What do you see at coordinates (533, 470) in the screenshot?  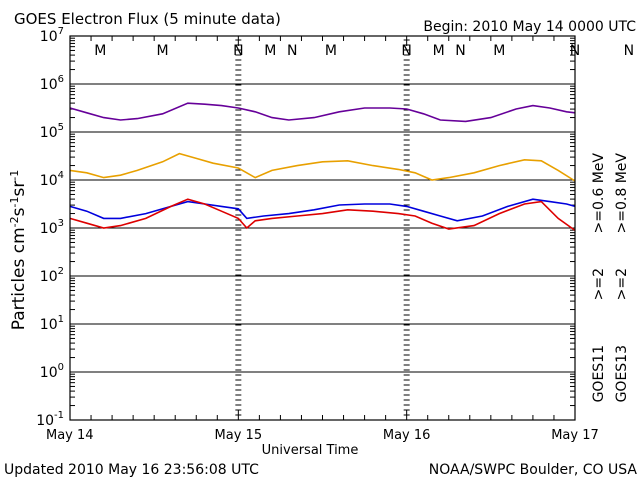 I see `credit: NOAA/SWPC Boulder, CO USA` at bounding box center [533, 470].